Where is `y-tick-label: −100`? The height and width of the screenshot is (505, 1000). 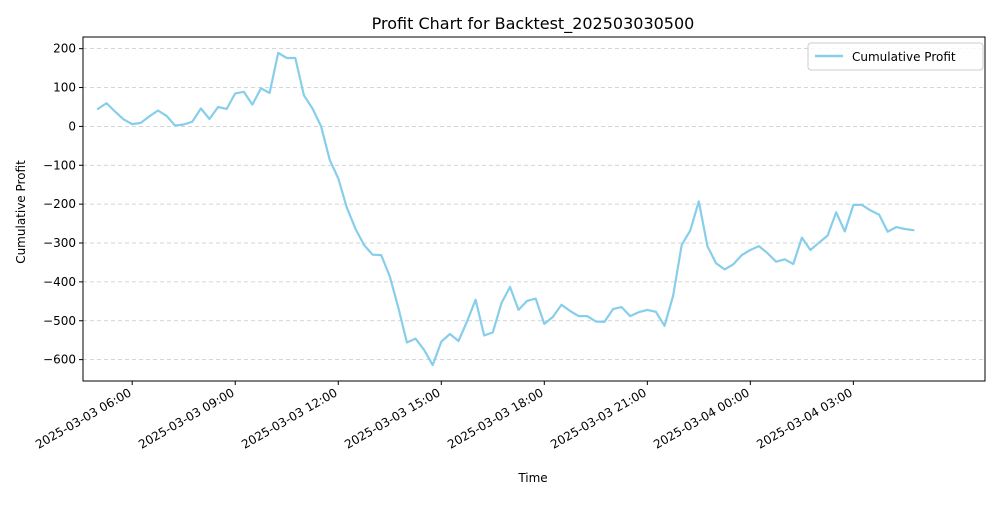 y-tick-label: −100 is located at coordinates (59, 165).